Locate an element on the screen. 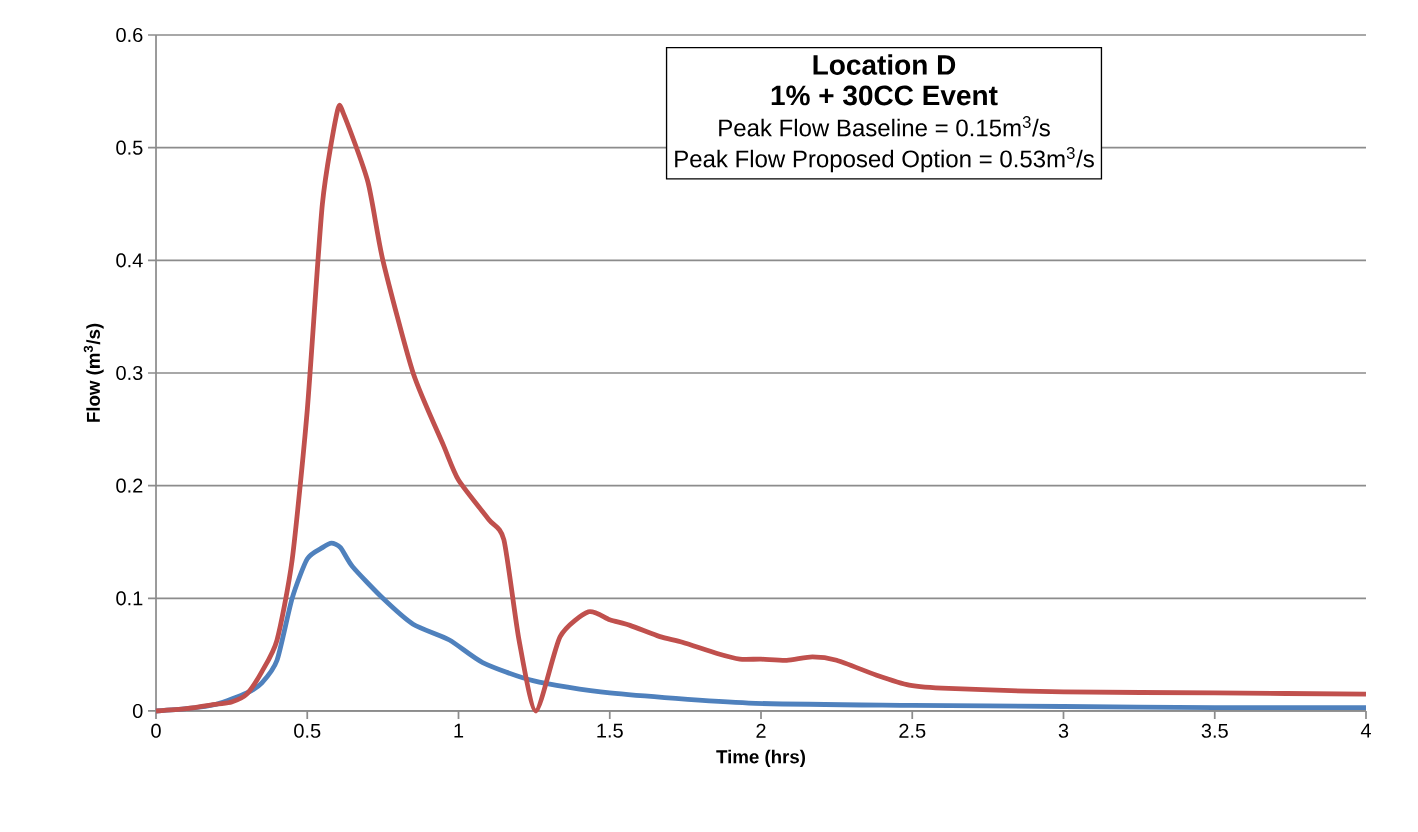  y-tick-label: 0.4 is located at coordinates (129, 260).